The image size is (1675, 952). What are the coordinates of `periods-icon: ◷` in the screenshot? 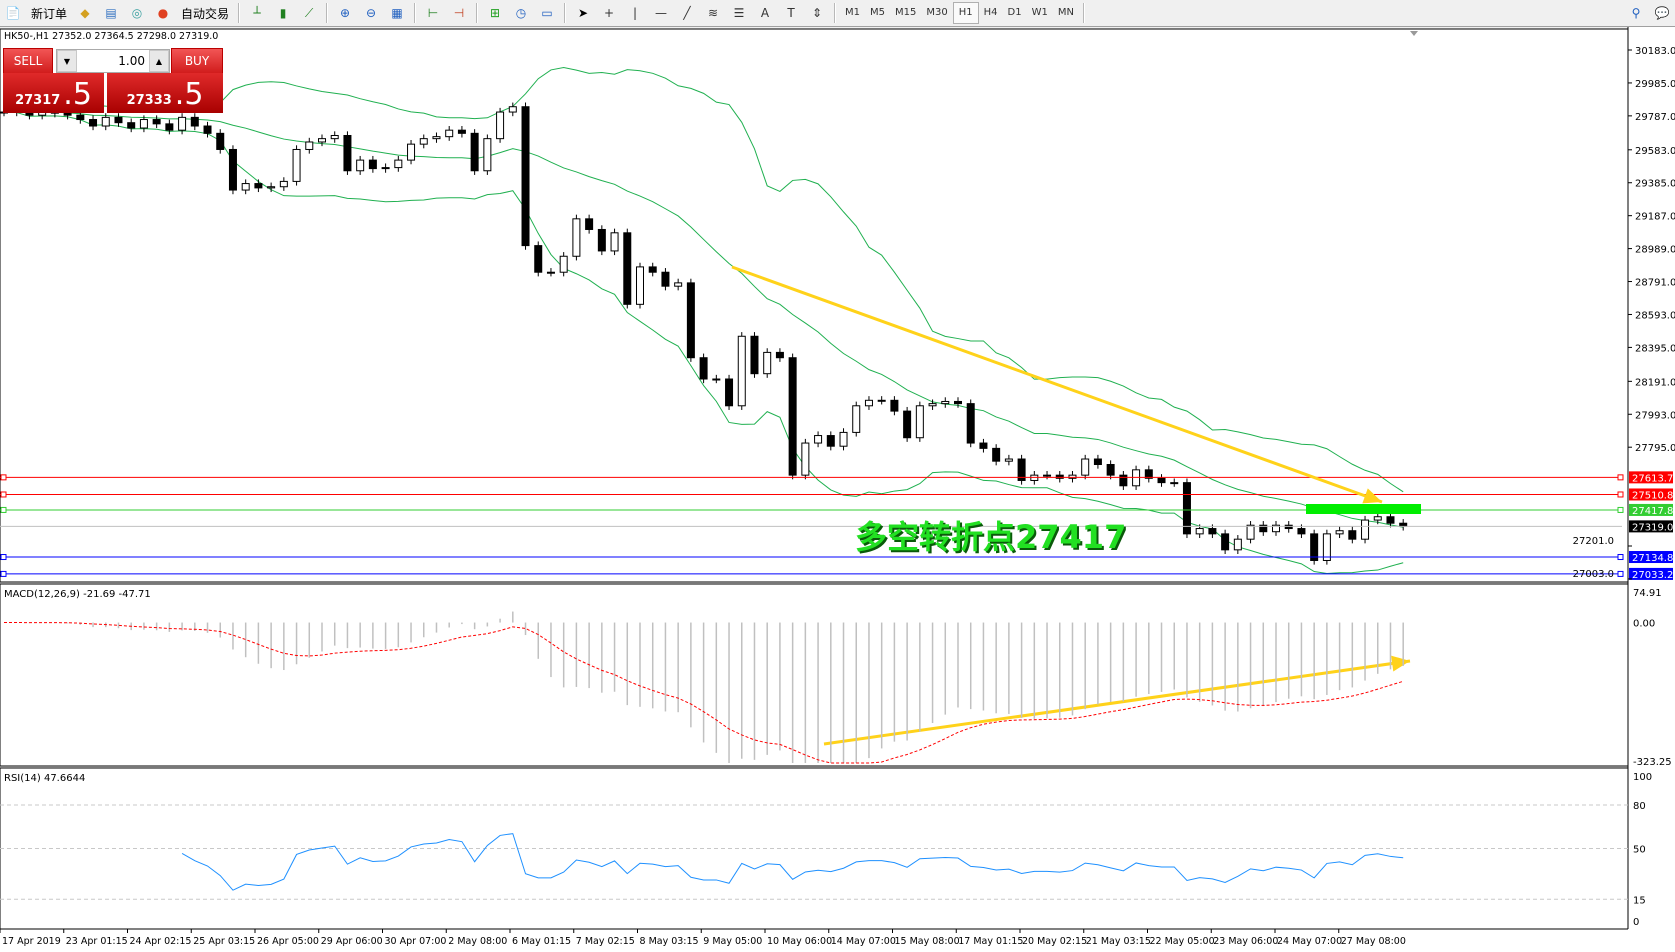 It's located at (521, 13).